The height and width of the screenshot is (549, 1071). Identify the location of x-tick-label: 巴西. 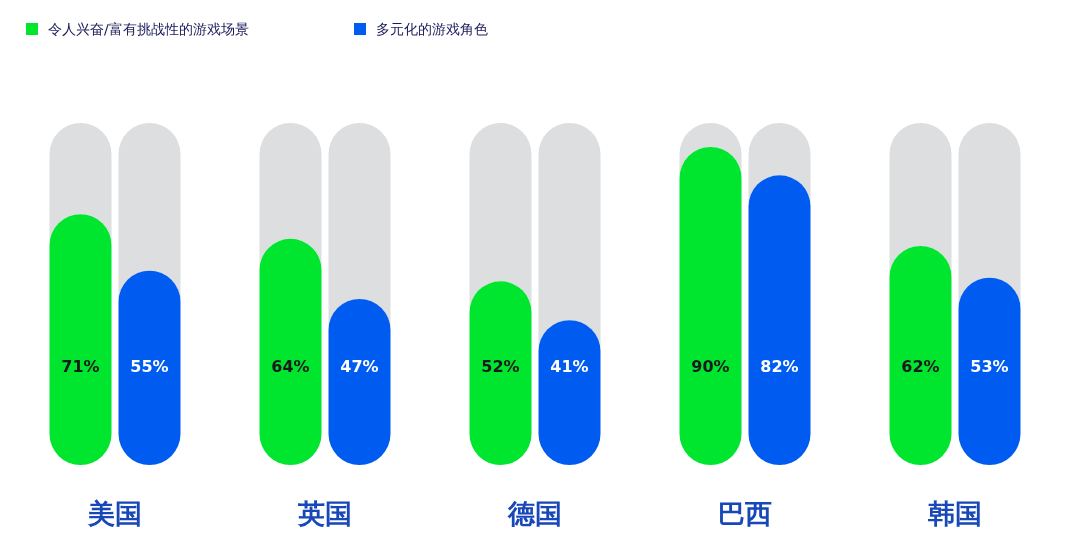
(745, 513).